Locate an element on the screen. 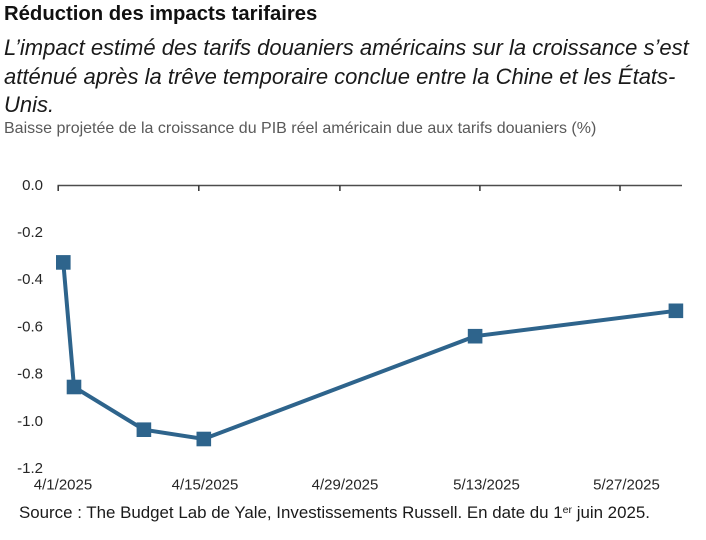 The height and width of the screenshot is (540, 706). svg-text: 0.0 is located at coordinates (32, 185).